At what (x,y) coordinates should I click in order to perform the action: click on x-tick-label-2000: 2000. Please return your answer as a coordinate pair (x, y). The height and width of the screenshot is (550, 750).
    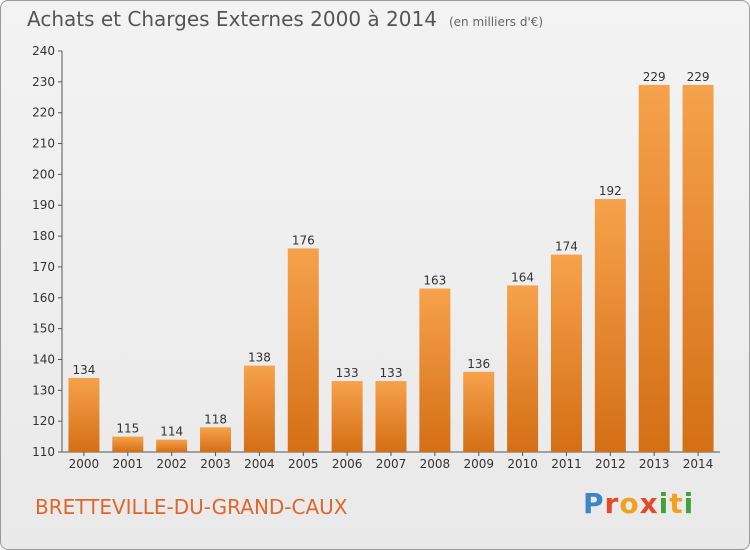
    Looking at the image, I should click on (84, 464).